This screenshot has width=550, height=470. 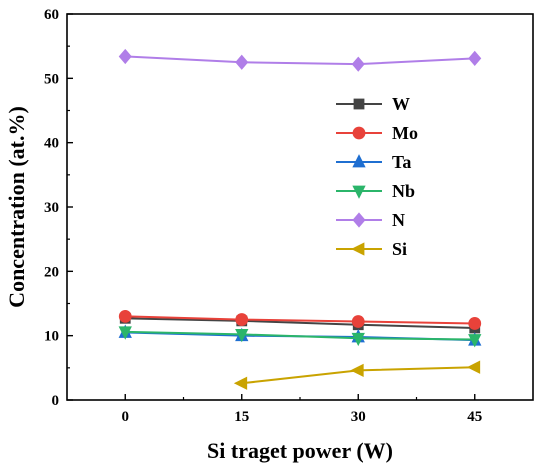 I want to click on y-tick-label: 60, so click(x=51, y=15).